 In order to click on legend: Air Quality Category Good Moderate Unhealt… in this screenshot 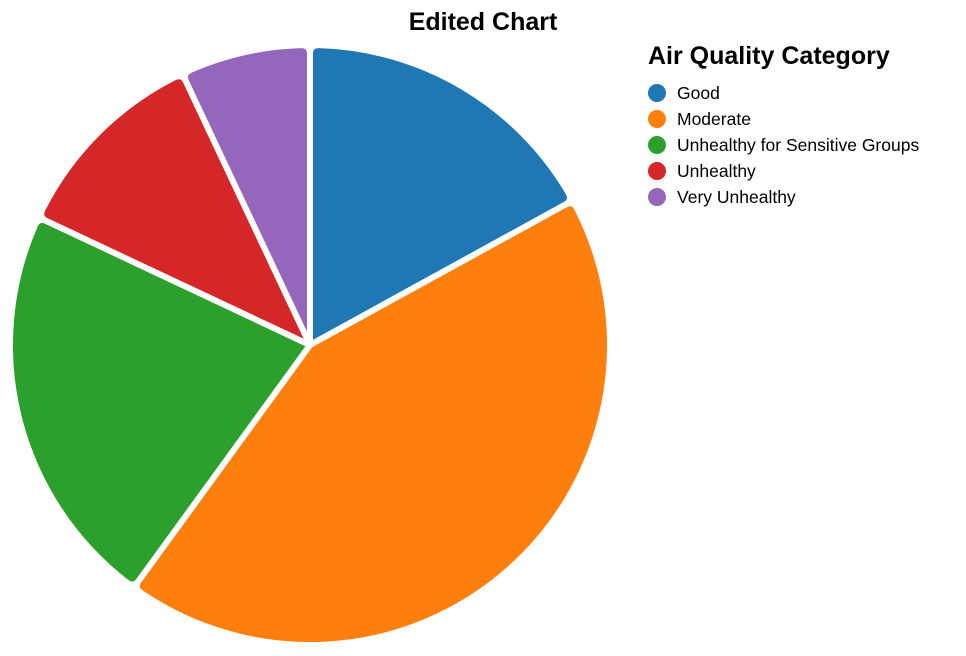, I will do `click(783, 126)`.